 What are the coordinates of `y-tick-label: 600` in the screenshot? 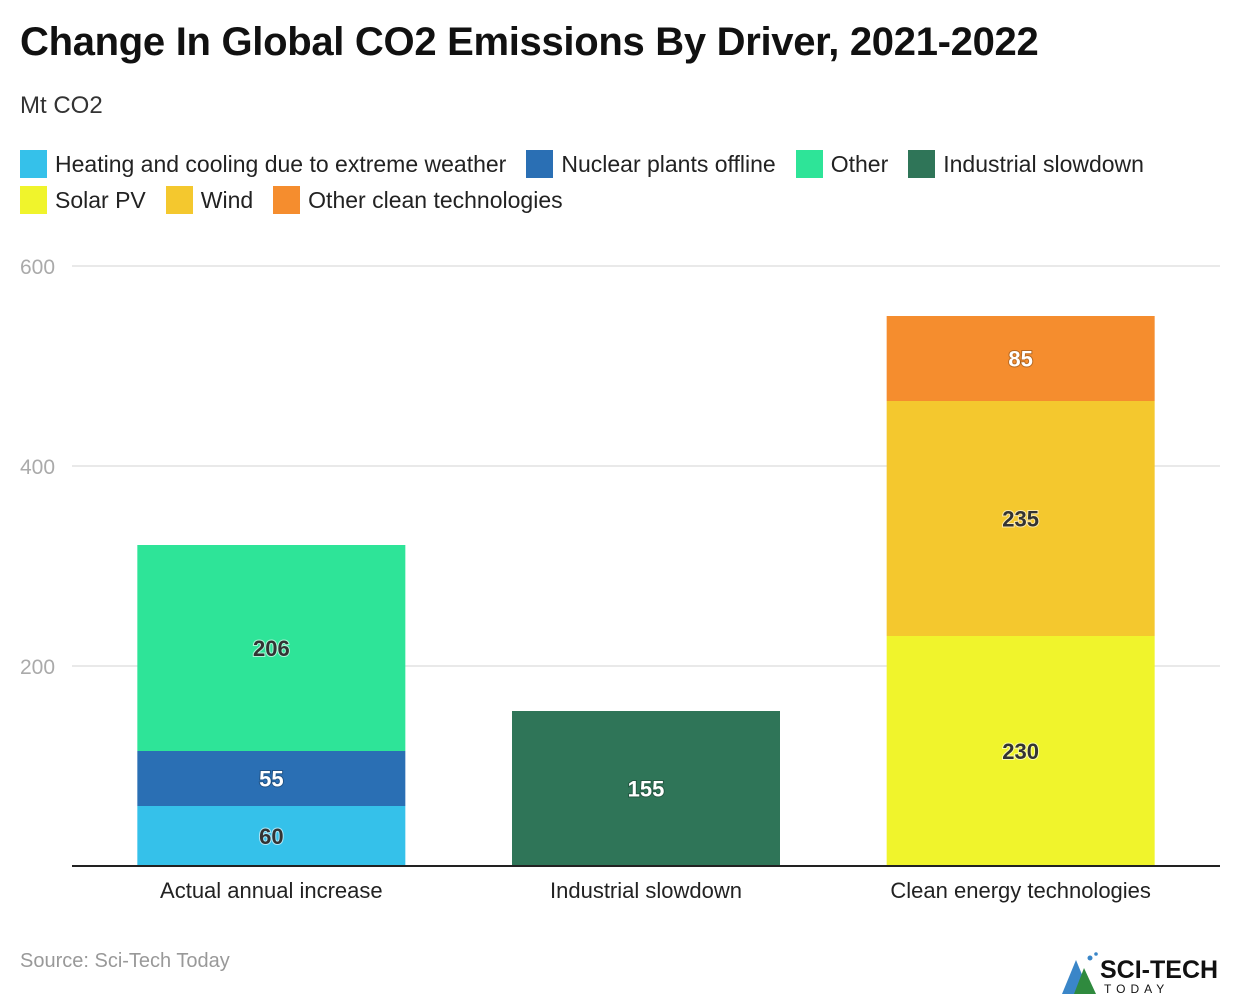 It's located at (37, 267).